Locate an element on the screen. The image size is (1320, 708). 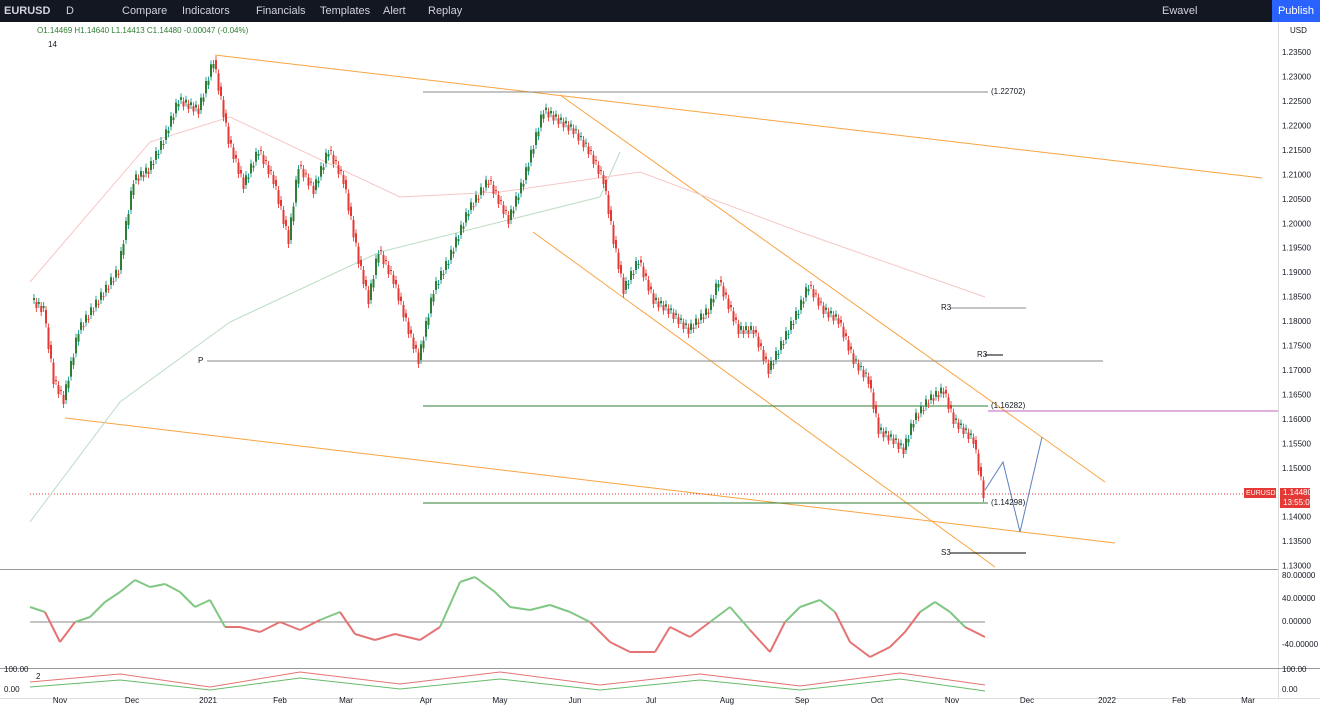
user: Ewavel is located at coordinates (1180, 11).